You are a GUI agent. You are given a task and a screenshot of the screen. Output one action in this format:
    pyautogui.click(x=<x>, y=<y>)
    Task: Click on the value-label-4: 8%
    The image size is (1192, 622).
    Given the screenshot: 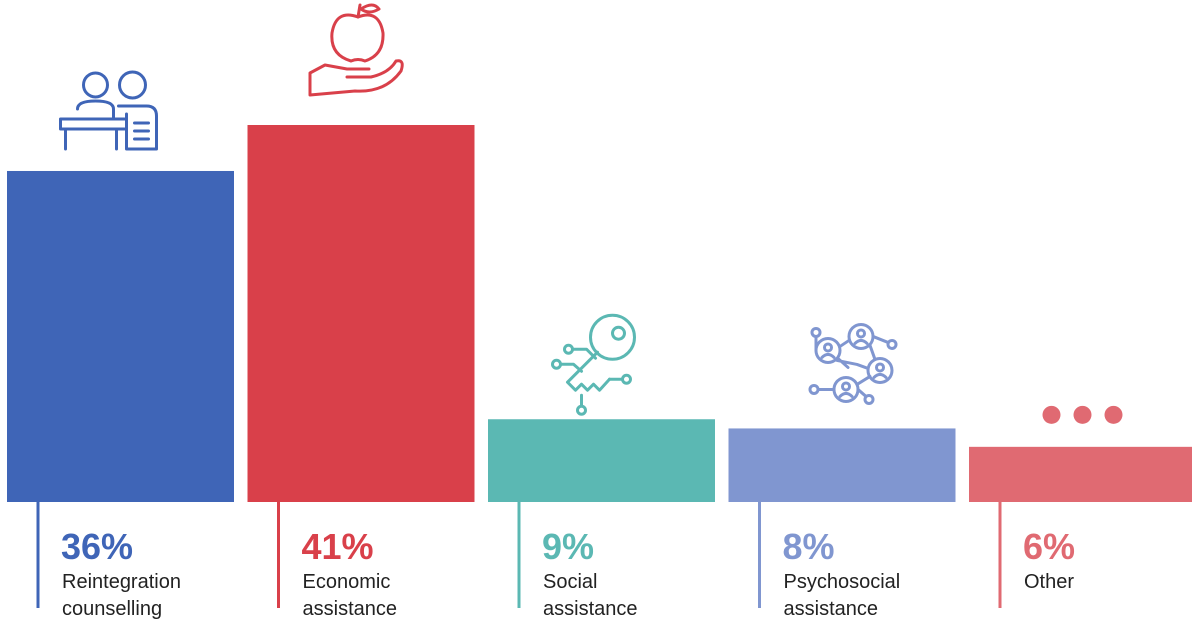 What is the action you would take?
    pyautogui.click(x=809, y=546)
    